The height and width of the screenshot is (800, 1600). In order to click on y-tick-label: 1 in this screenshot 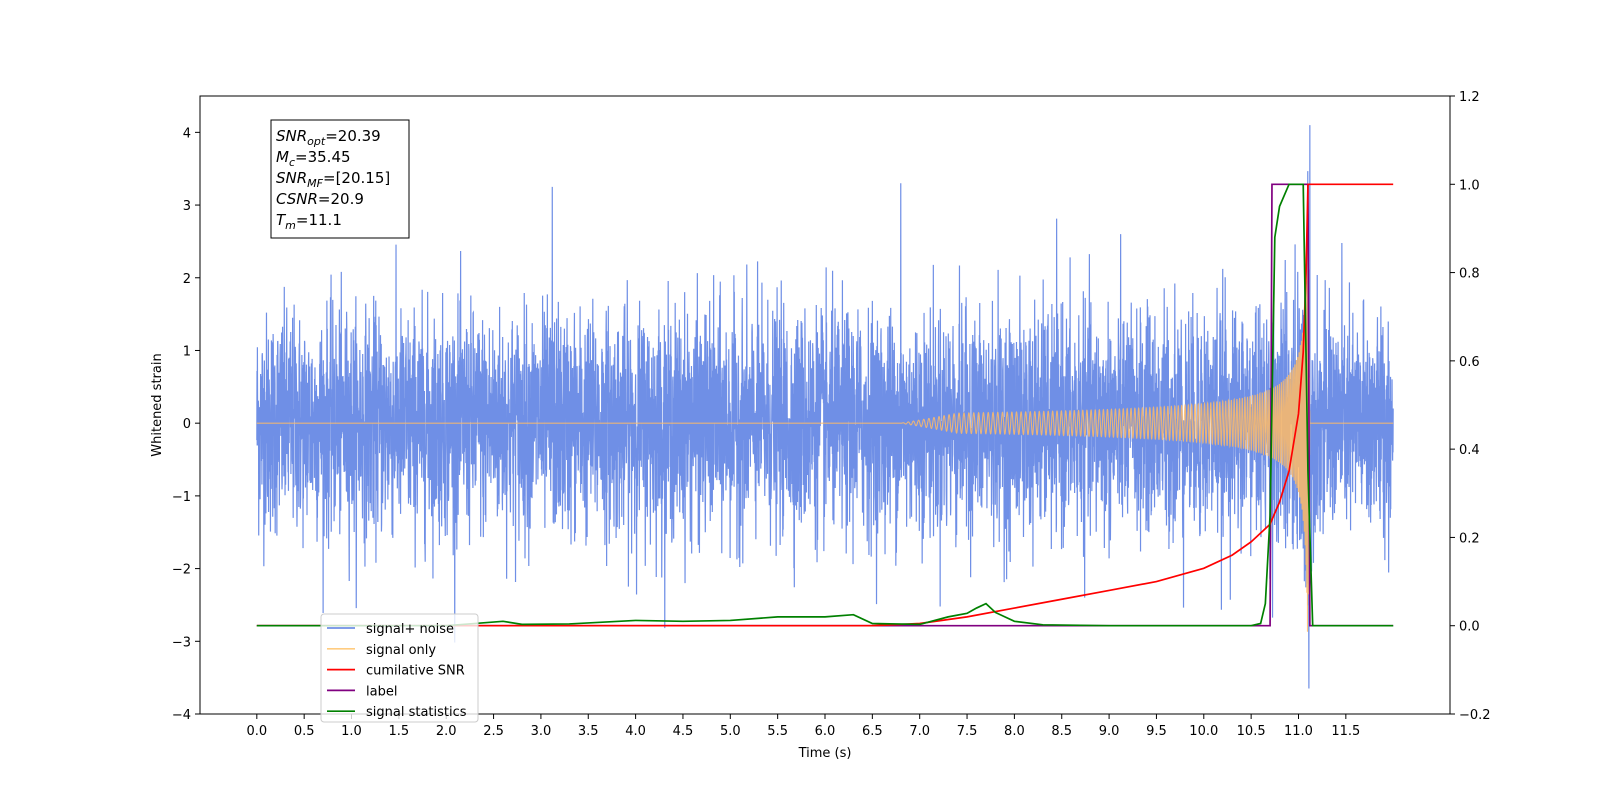, I will do `click(187, 351)`.